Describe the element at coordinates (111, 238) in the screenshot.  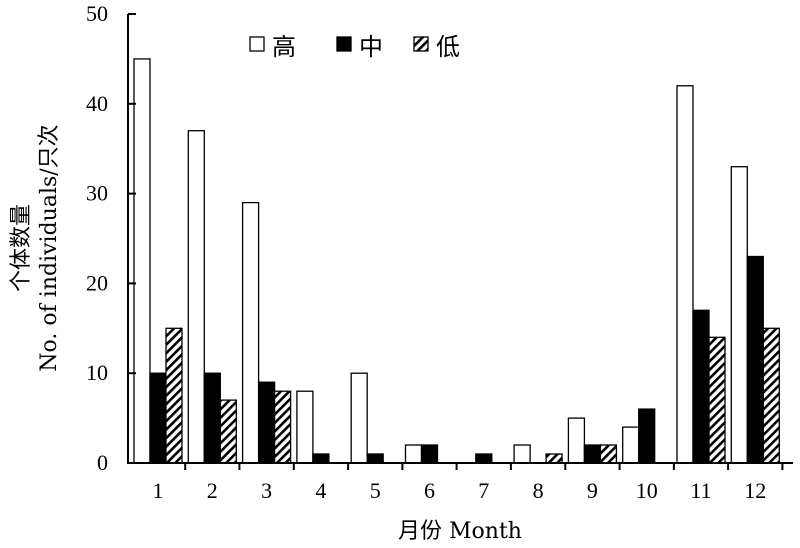
I see `y-ticks: 0 10 20 30 40 50` at that location.